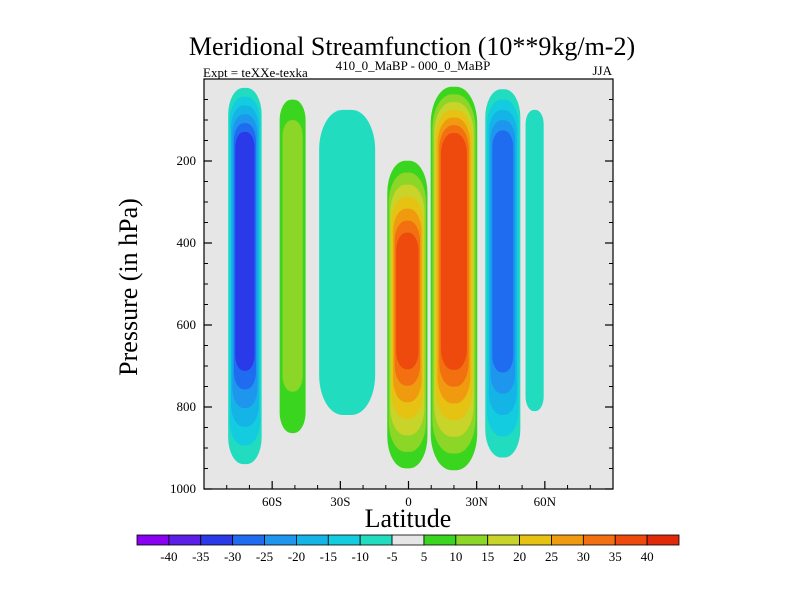 Image resolution: width=800 pixels, height=600 pixels. What do you see at coordinates (545, 501) in the screenshot?
I see `x-tick-label: 60N` at bounding box center [545, 501].